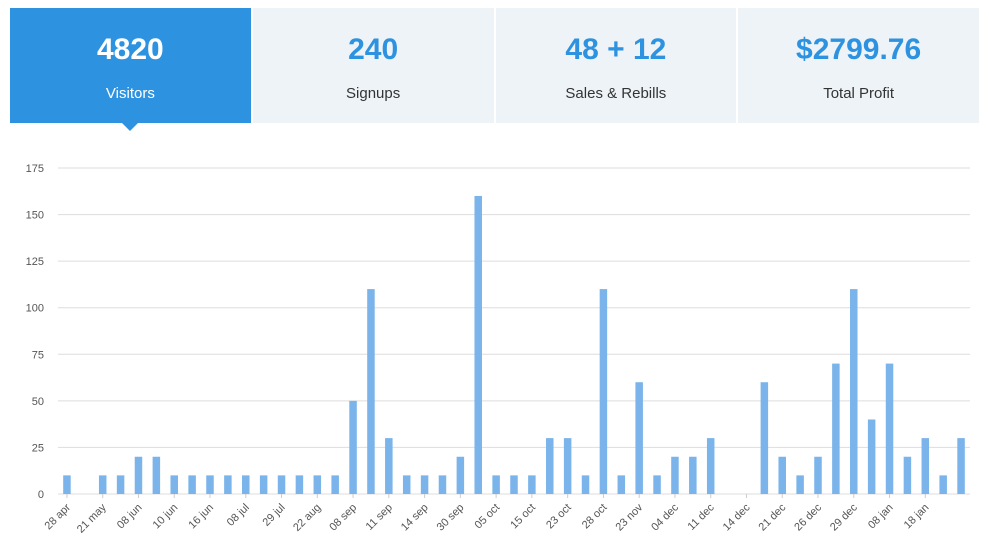 This screenshot has width=989, height=548. What do you see at coordinates (373, 93) in the screenshot?
I see `signups-label: Signups` at bounding box center [373, 93].